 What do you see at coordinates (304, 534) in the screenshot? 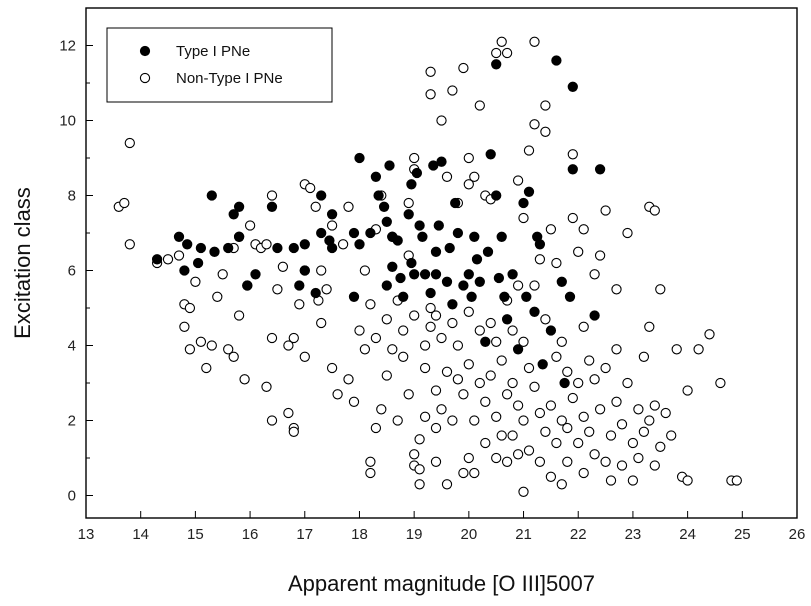
I see `x-tick-label: 17` at bounding box center [304, 534].